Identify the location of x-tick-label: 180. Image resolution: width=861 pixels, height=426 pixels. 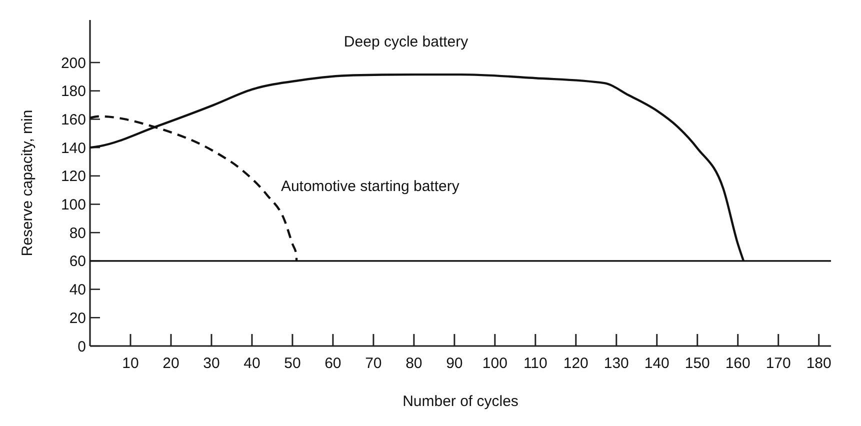
(819, 363).